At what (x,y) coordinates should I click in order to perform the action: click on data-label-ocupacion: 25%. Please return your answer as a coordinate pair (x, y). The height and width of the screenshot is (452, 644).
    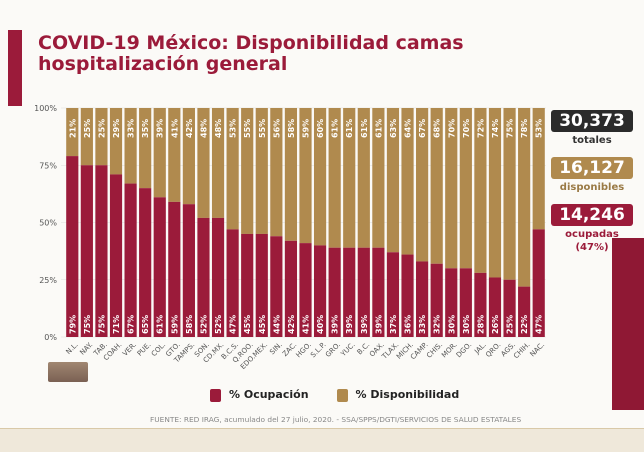
    Looking at the image, I should click on (510, 324).